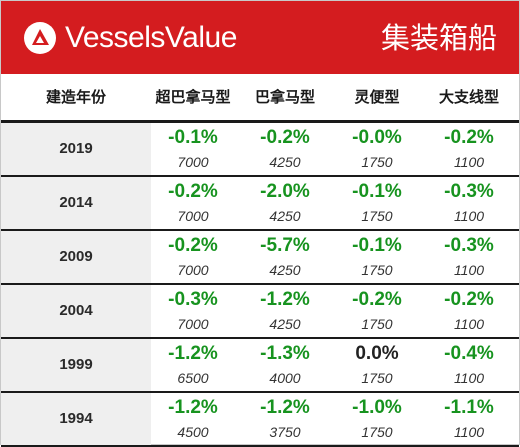 The height and width of the screenshot is (447, 520). I want to click on column-header-handy: 灵便型, so click(377, 97).